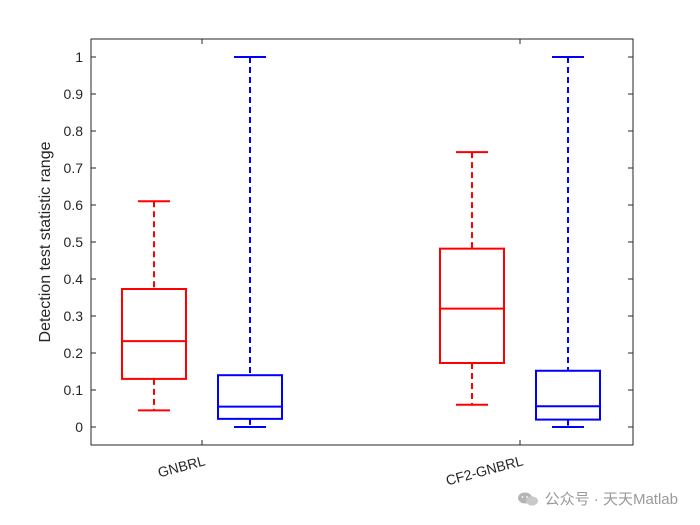 Image resolution: width=700 pixels, height=525 pixels. Describe the element at coordinates (611, 499) in the screenshot. I see `watermark-text: 公众号 · 天天Matlab` at that location.